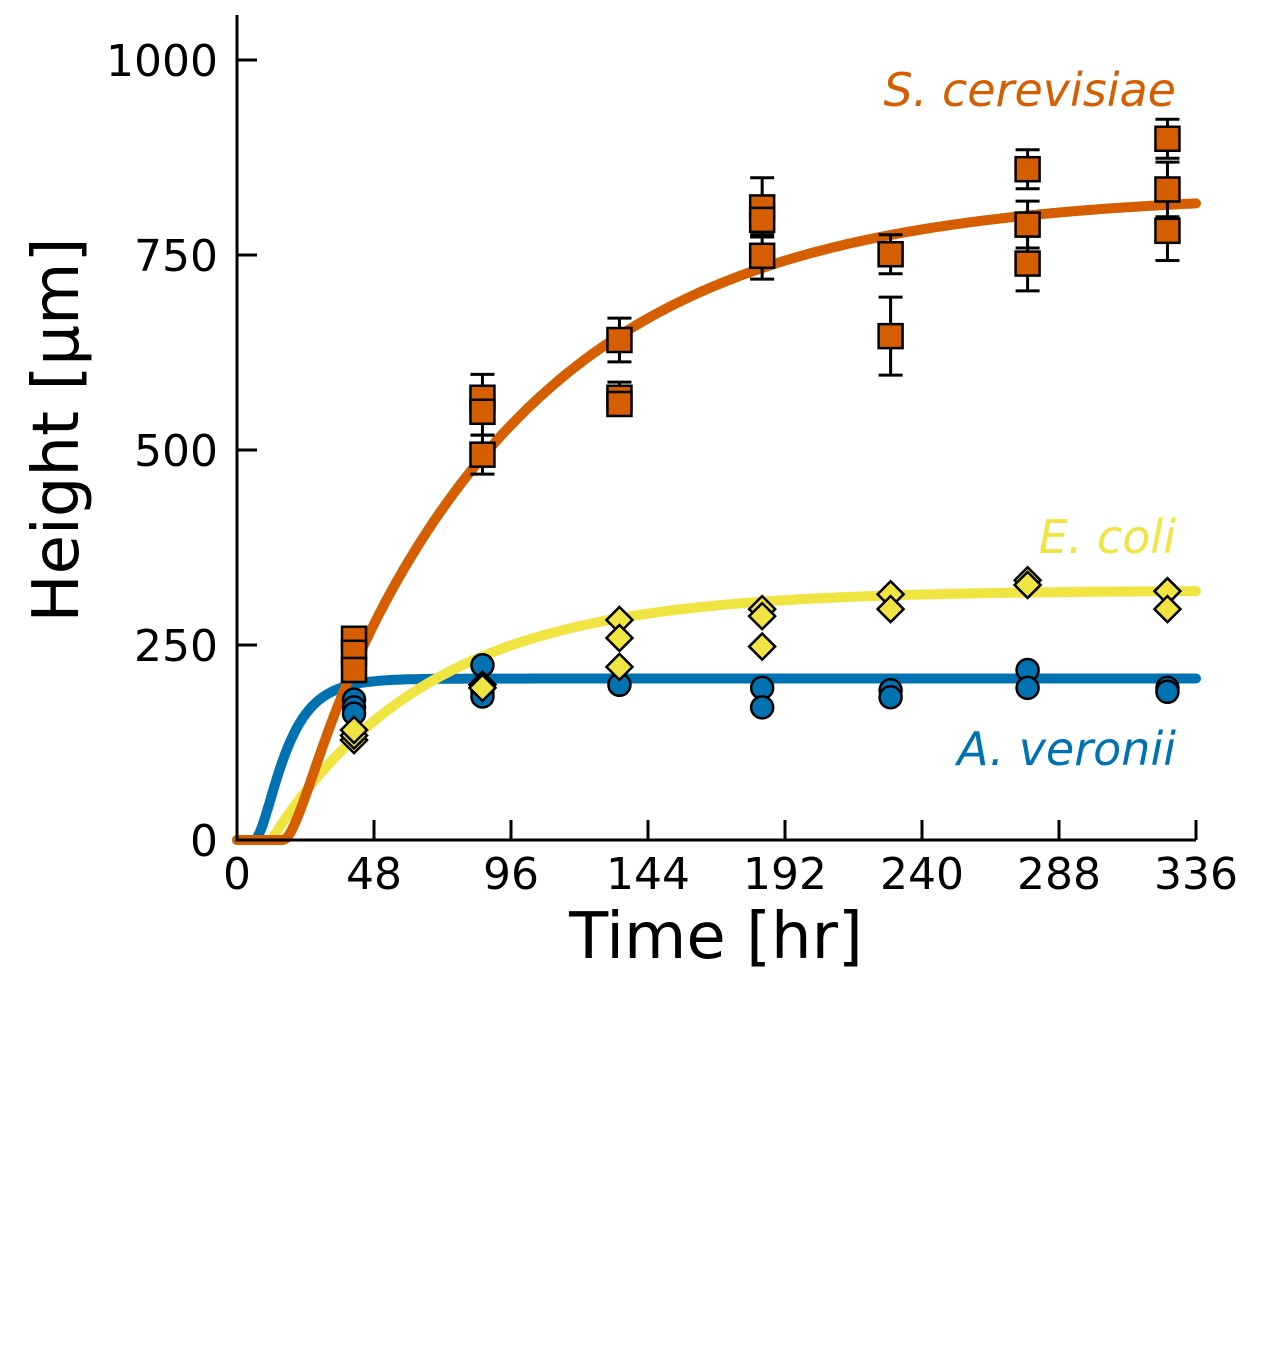 This screenshot has height=1350, width=1270. What do you see at coordinates (1030, 90) in the screenshot?
I see `series-label-s-cerevisiae: S. cerevisiae` at bounding box center [1030, 90].